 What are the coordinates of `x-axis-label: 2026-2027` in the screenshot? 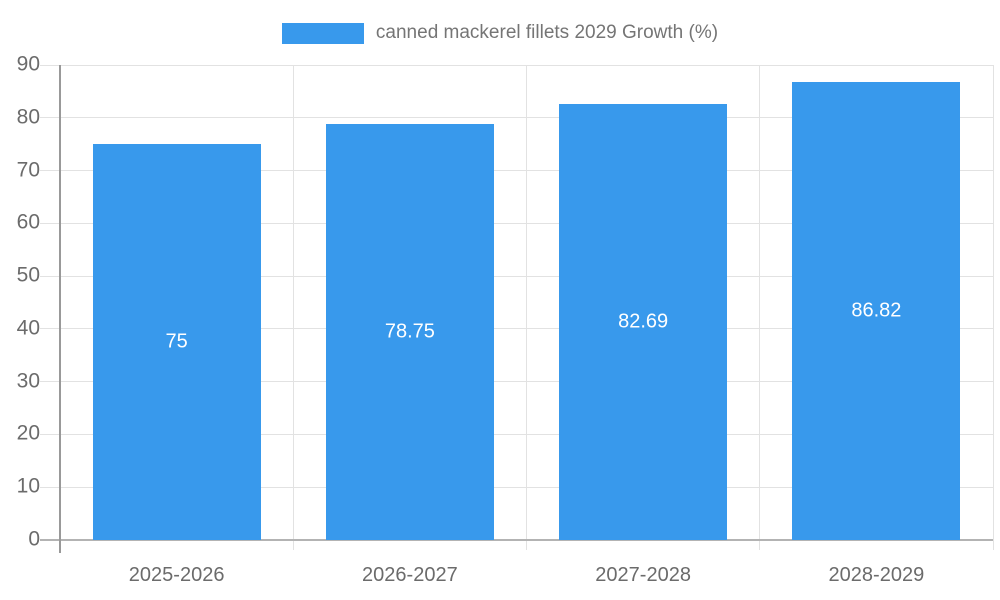 It's located at (410, 575).